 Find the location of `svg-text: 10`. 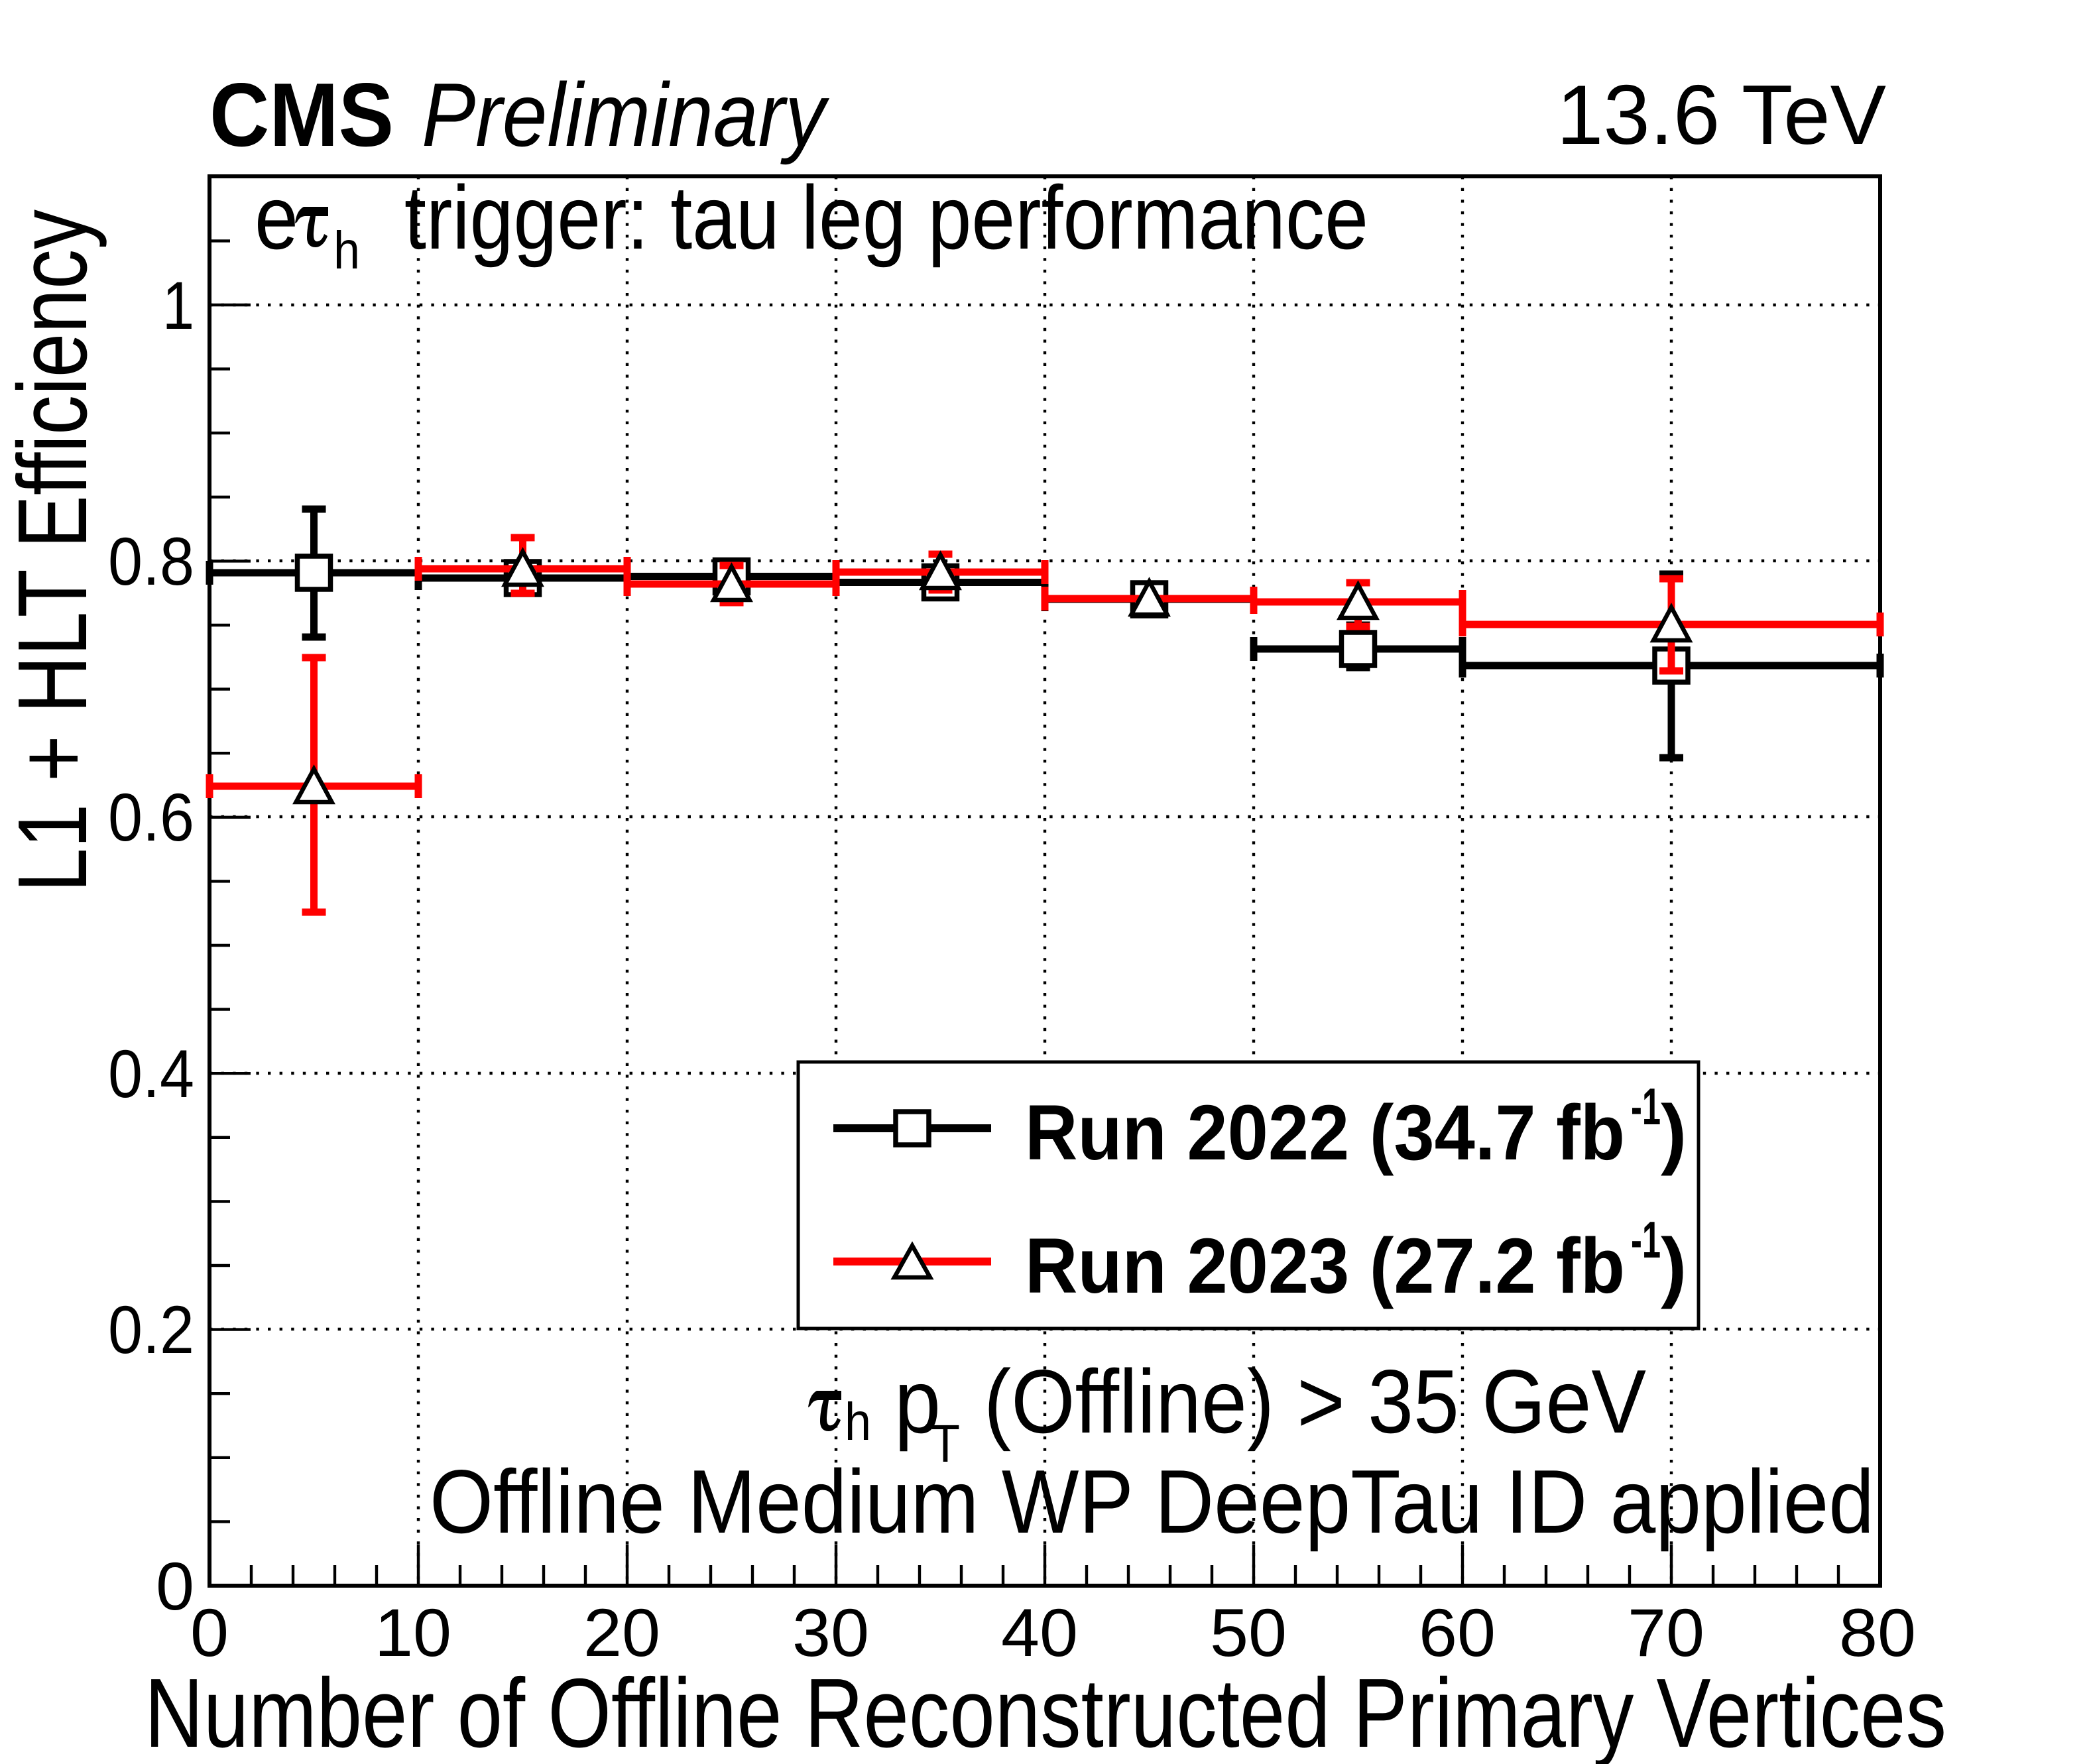

svg-text: 10 is located at coordinates (413, 1633).